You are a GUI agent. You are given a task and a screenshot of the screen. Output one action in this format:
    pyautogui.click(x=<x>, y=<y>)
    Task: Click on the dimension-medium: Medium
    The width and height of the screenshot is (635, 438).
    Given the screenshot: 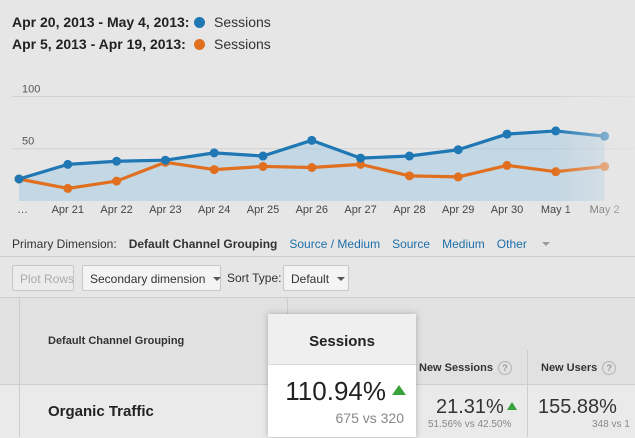 What is the action you would take?
    pyautogui.click(x=463, y=244)
    